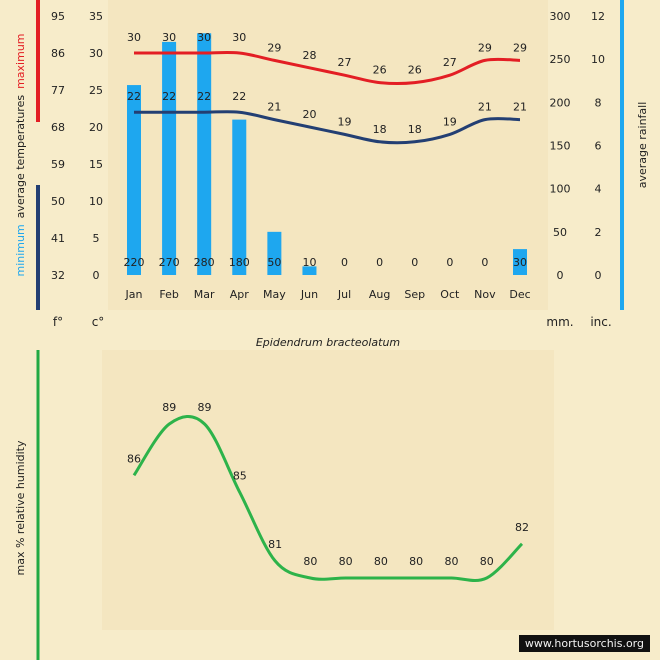  What do you see at coordinates (58, 201) in the screenshot?
I see `fahrenheit-tick: 50` at bounding box center [58, 201].